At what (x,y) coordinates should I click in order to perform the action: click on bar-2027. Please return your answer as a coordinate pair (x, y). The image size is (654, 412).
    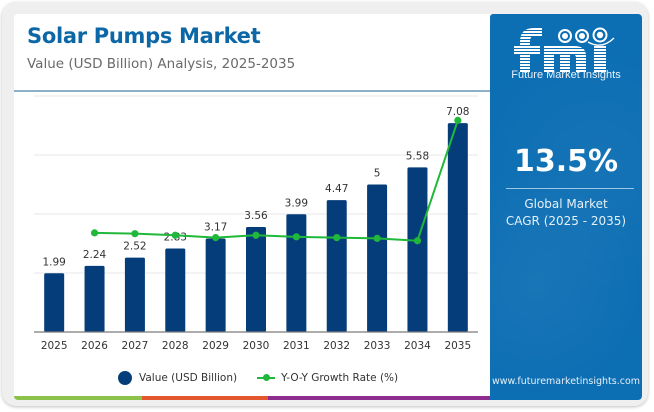
    Looking at the image, I should click on (134, 294).